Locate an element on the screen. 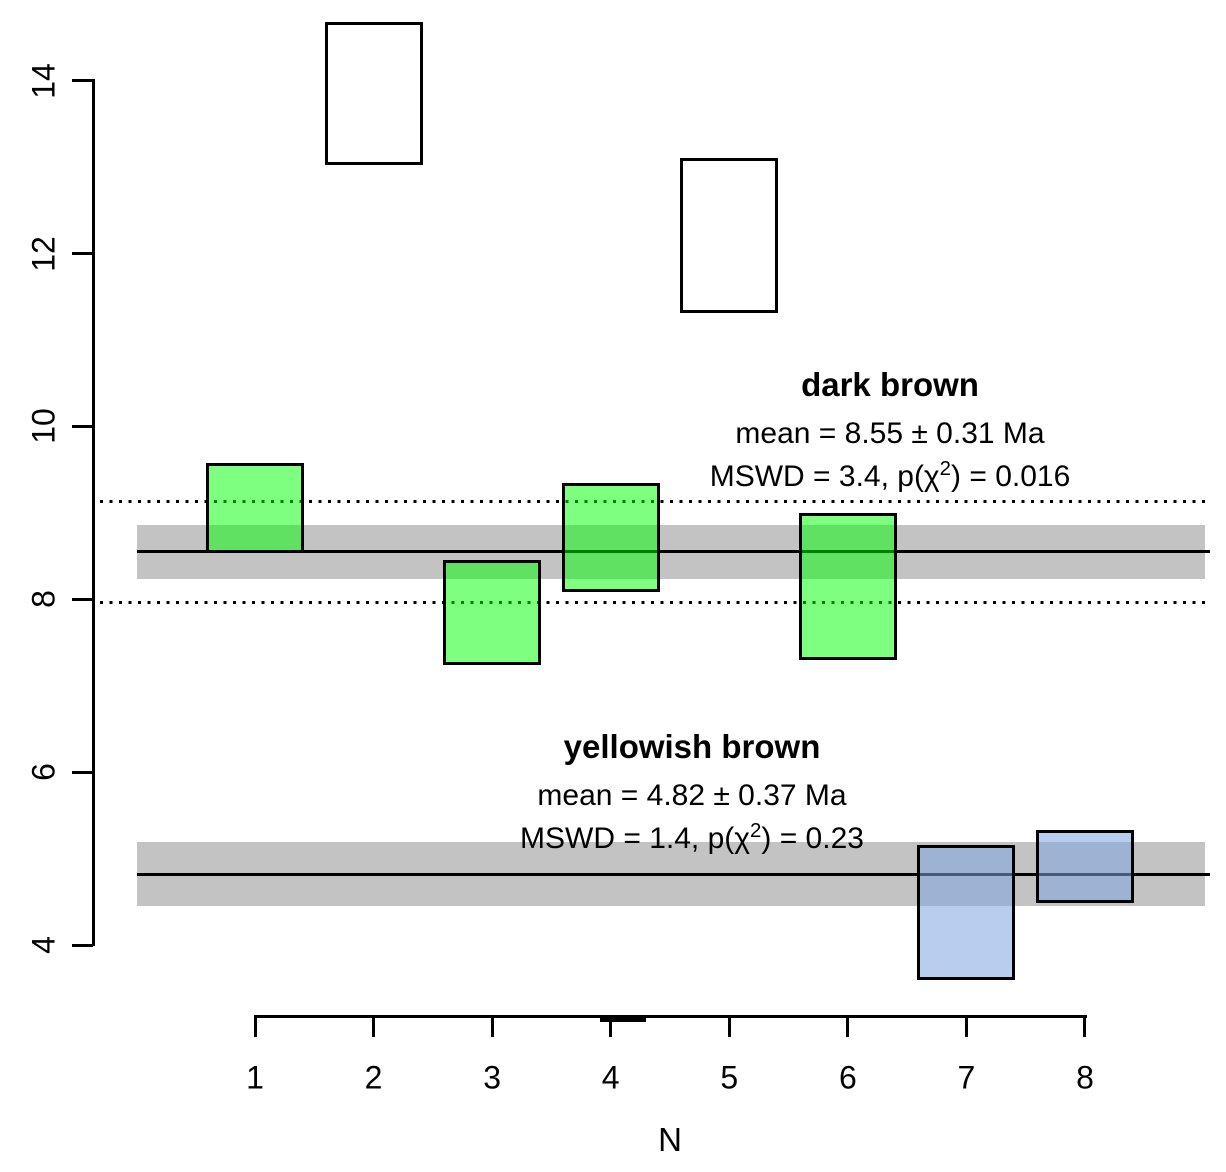 The height and width of the screenshot is (1172, 1226). mean-line-dark-brown is located at coordinates (673, 552).